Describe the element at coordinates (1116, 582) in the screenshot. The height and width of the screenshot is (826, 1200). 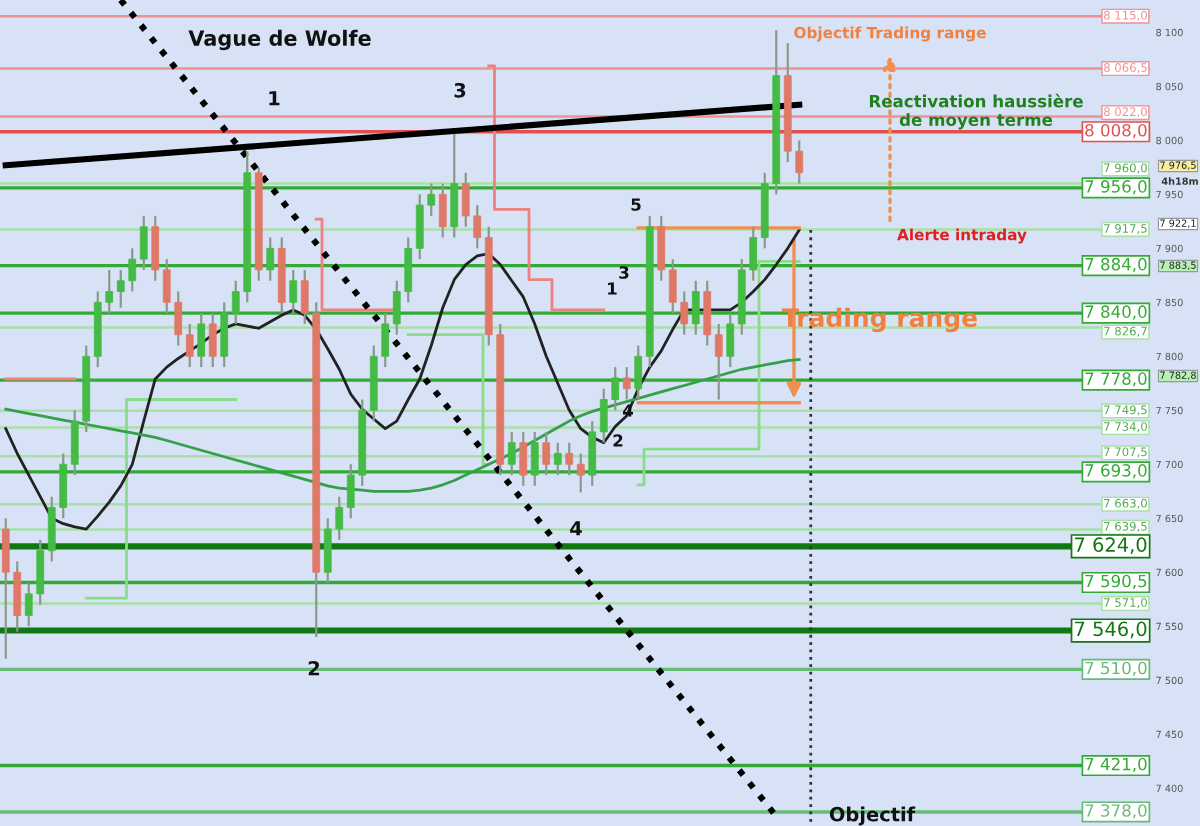
I see `ref-line-label: 7 590,5` at that location.